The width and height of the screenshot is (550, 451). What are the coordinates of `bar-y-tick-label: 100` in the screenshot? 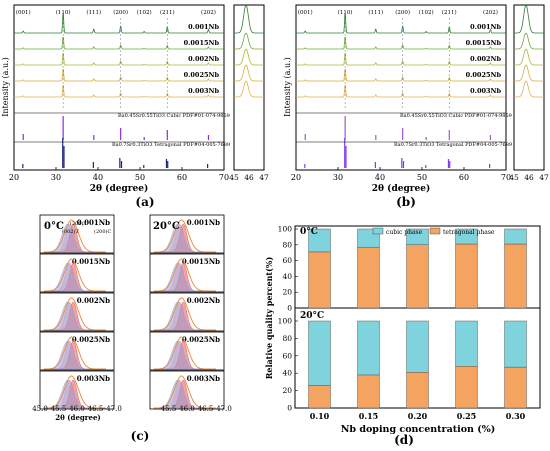 It's located at (285, 321).